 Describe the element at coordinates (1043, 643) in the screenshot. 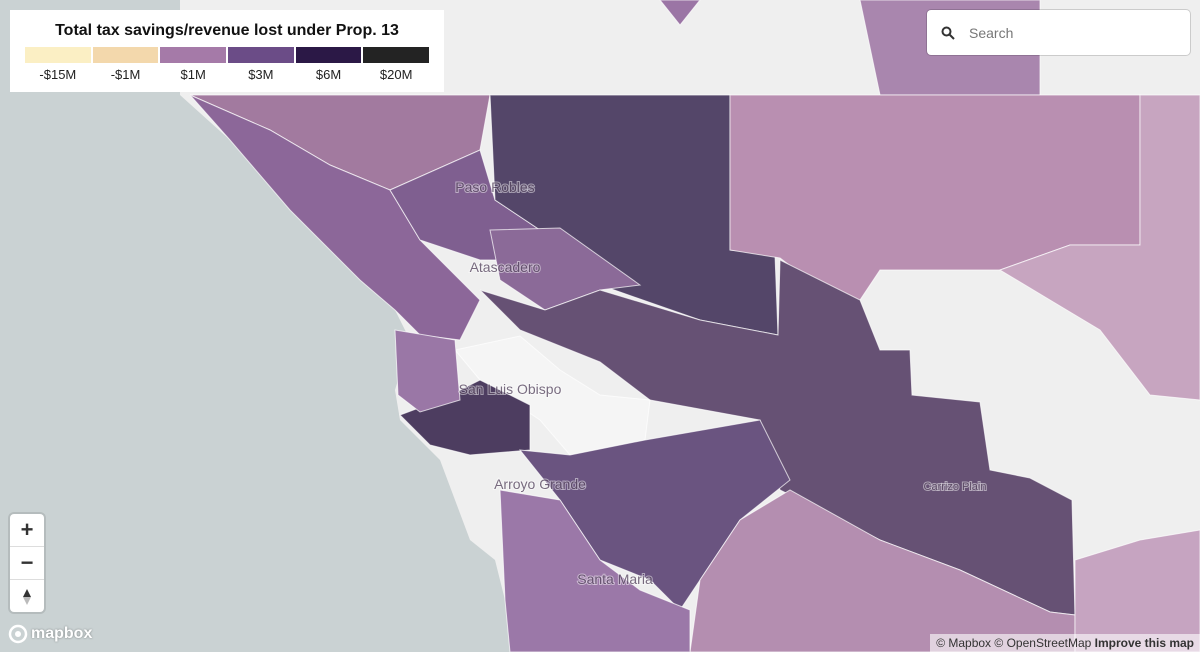

I see `attribution-osm: © OpenStreetMap` at that location.